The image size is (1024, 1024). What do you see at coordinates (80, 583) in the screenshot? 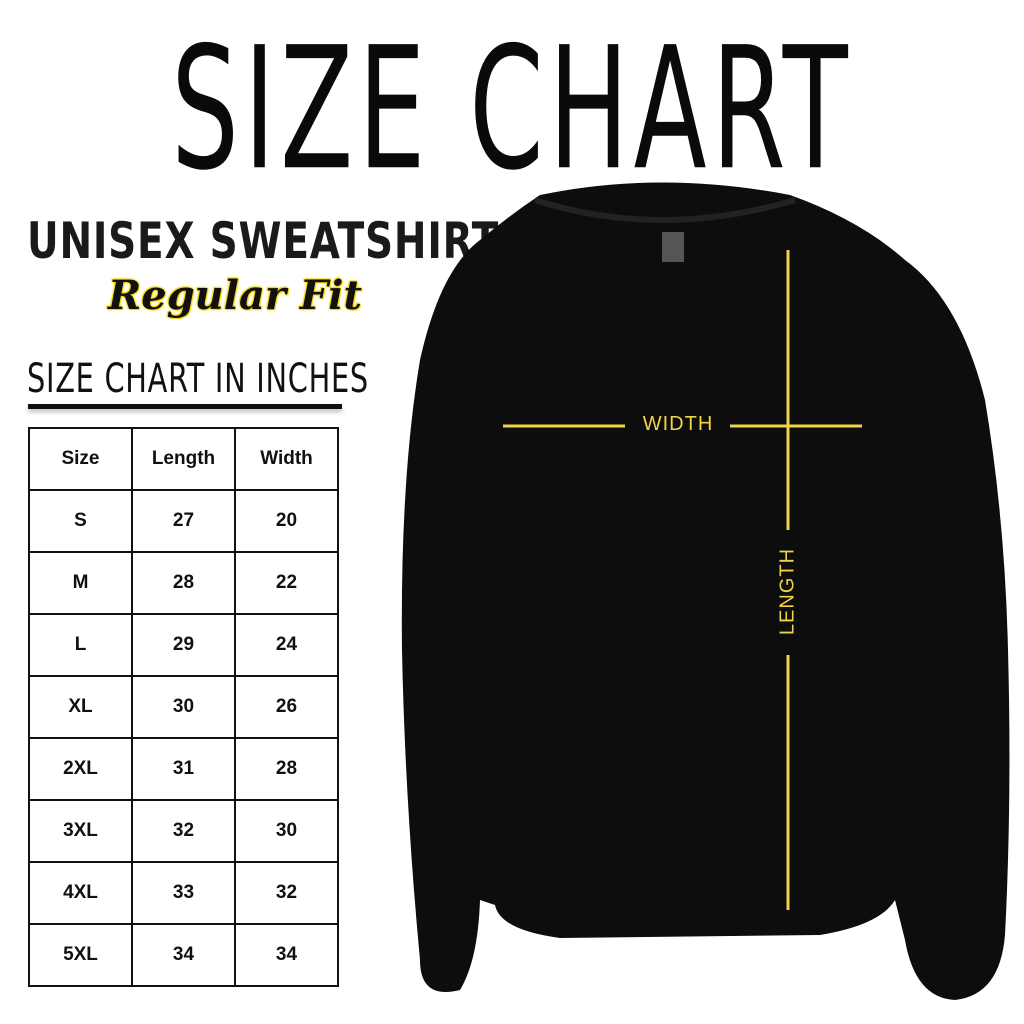
I see `table-cell: M` at bounding box center [80, 583].